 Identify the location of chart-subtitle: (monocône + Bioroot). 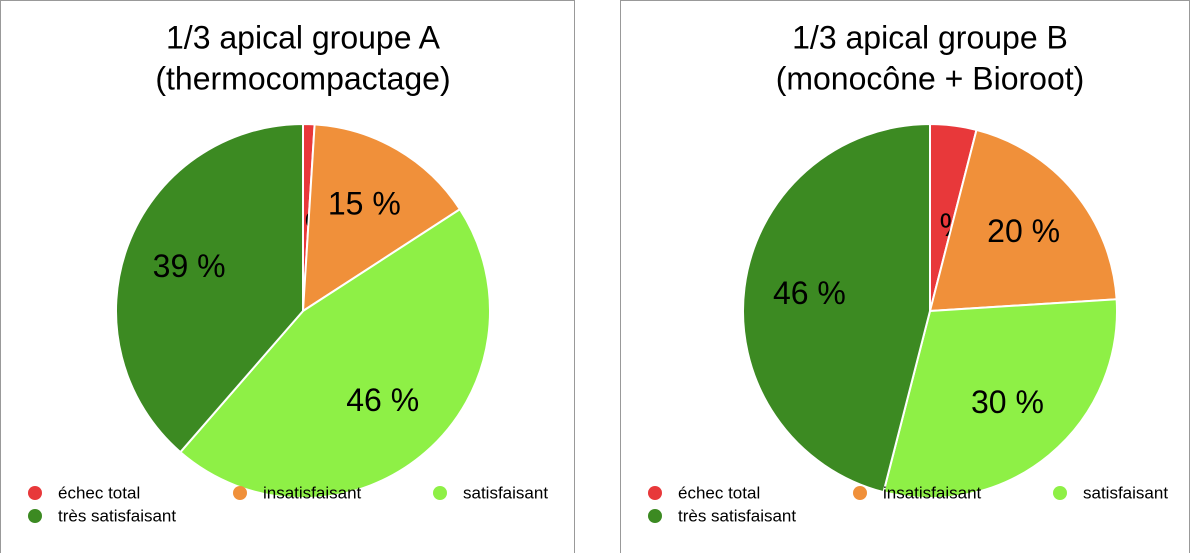
(930, 78).